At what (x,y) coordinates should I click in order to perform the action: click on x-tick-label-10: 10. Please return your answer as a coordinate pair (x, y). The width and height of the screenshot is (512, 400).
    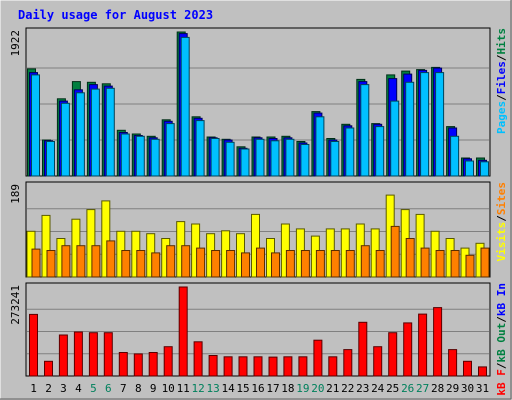
    Looking at the image, I should click on (168, 388).